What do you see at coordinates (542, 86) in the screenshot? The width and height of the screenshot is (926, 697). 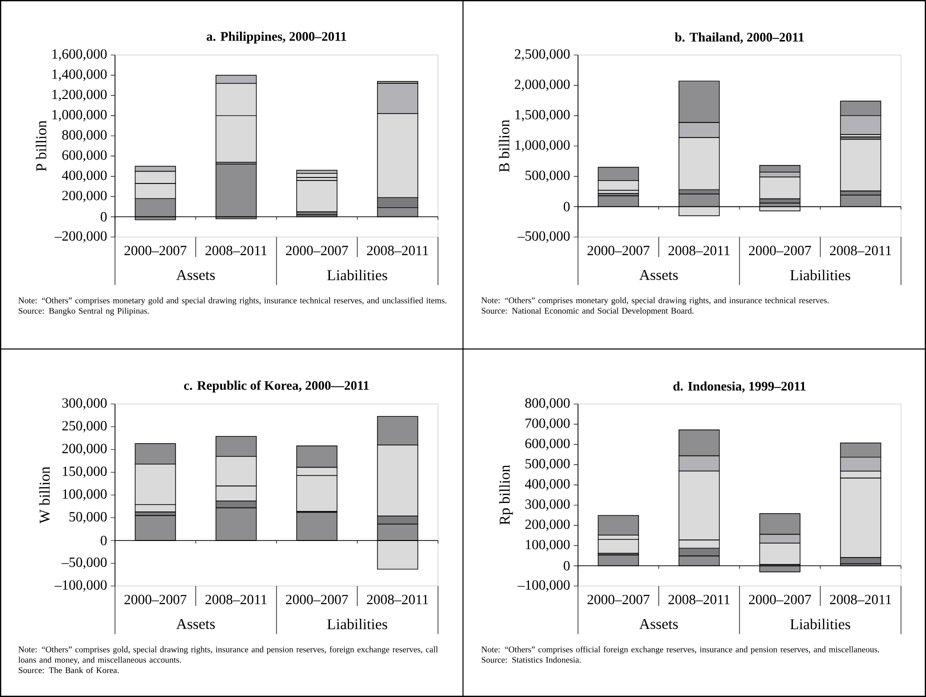 I see `y-tick-label: 2,000,000` at bounding box center [542, 86].